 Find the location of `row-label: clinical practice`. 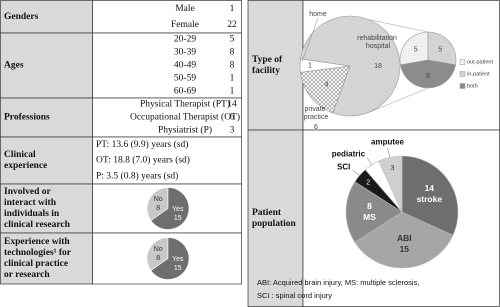

row-label: clinical practice is located at coordinates (36, 264).